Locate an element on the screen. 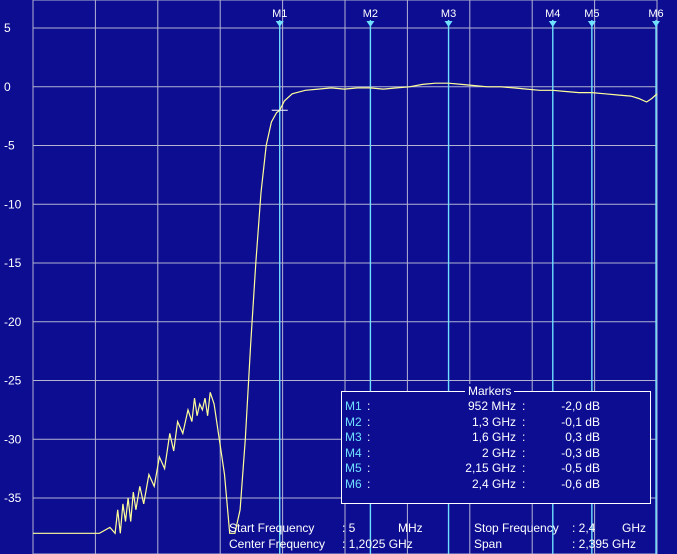  marker-value: 0,3 dB is located at coordinates (582, 437).